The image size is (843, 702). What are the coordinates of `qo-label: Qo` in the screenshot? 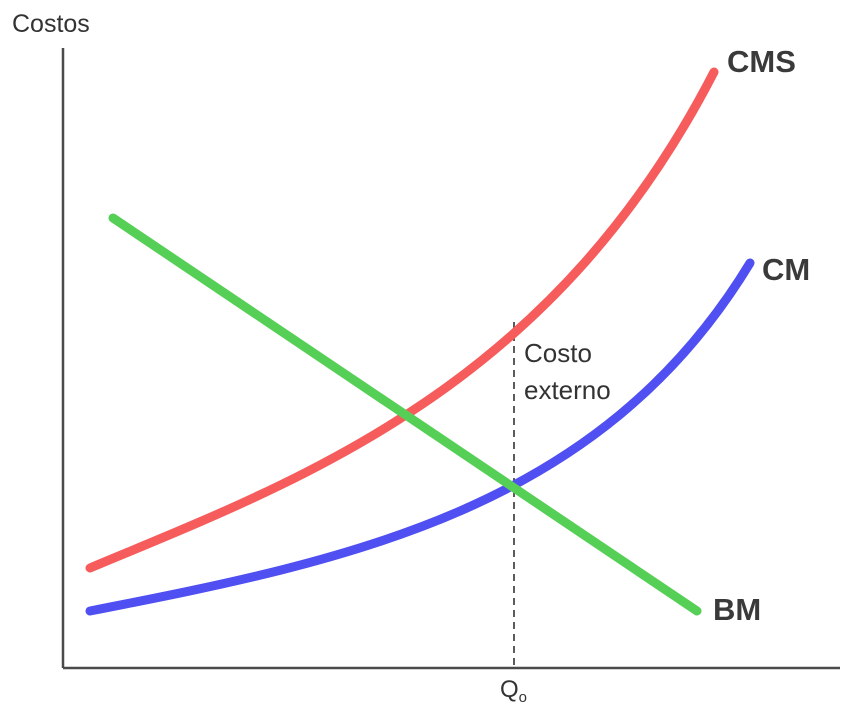 It's located at (513, 689).